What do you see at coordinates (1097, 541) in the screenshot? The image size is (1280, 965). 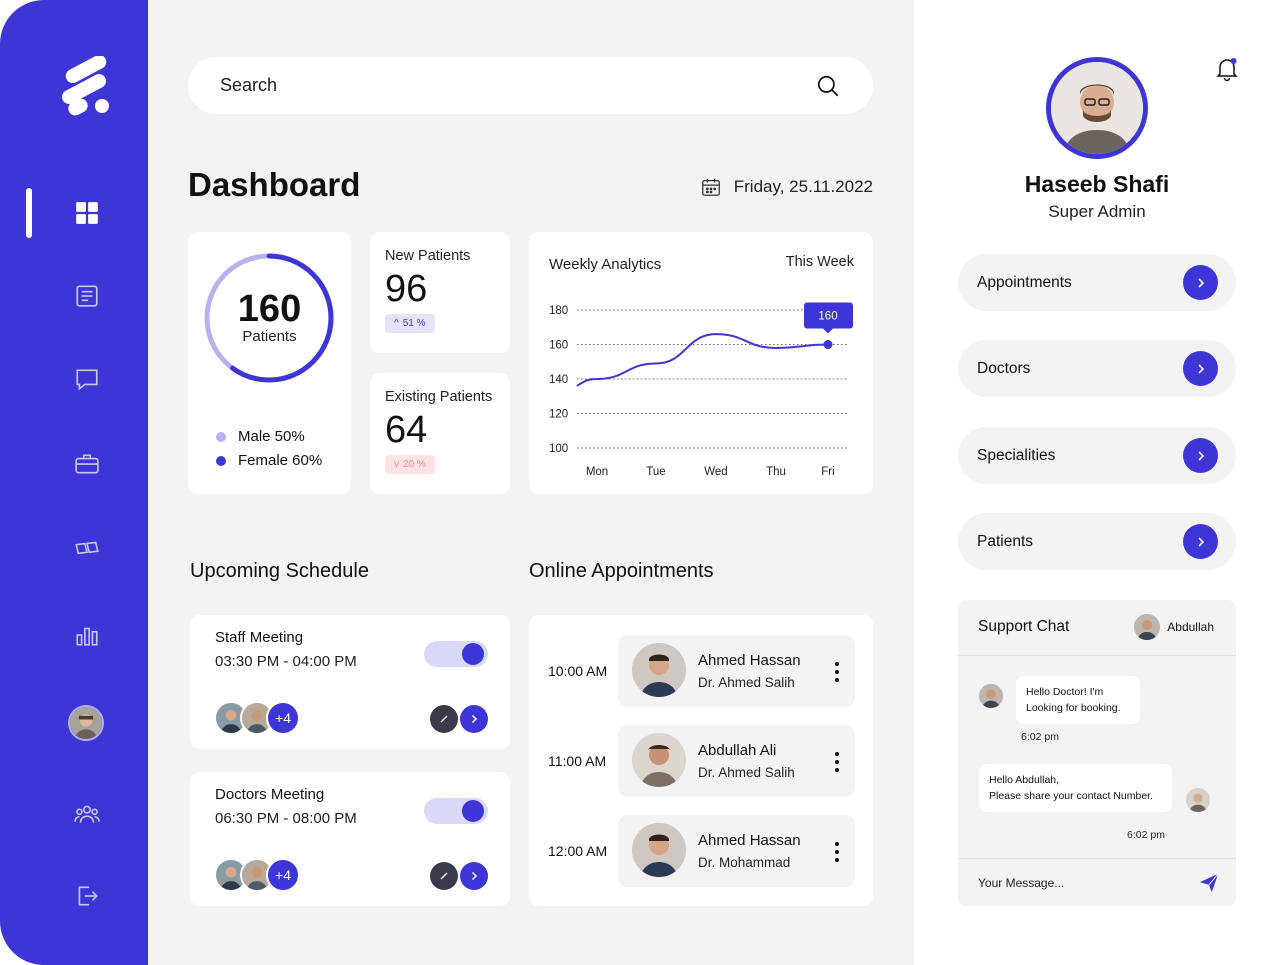 I see `menu-patients: Patients` at bounding box center [1097, 541].